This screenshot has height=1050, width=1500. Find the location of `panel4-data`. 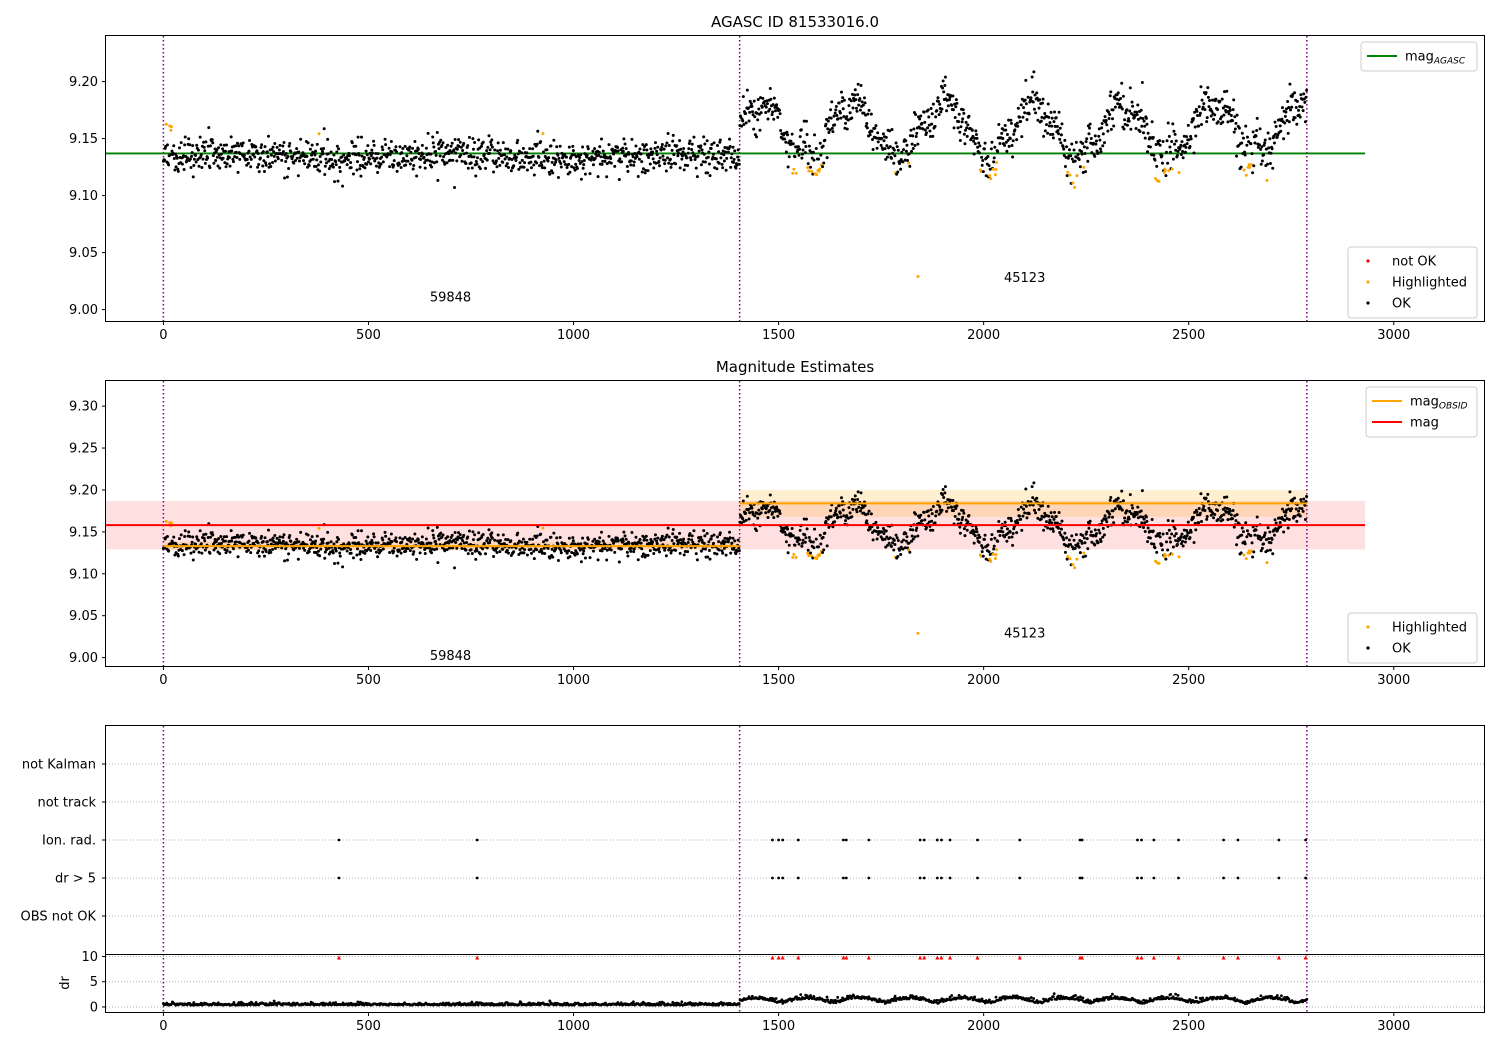

panel4-data is located at coordinates (795, 983).